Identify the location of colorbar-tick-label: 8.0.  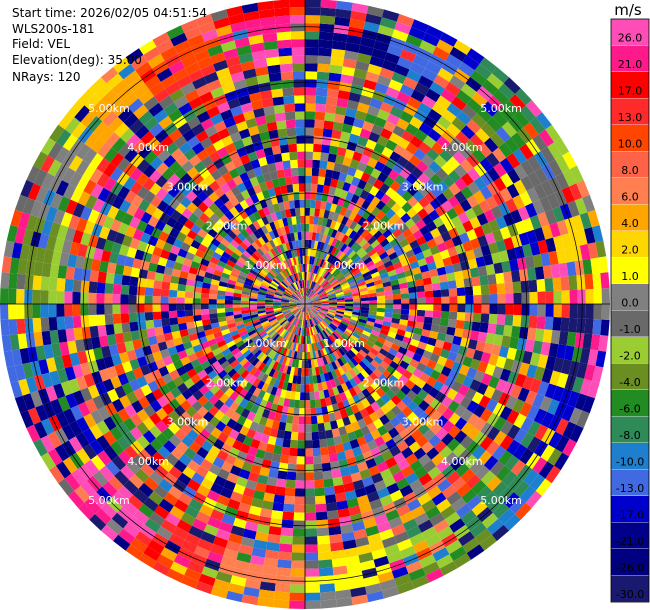
(630, 170).